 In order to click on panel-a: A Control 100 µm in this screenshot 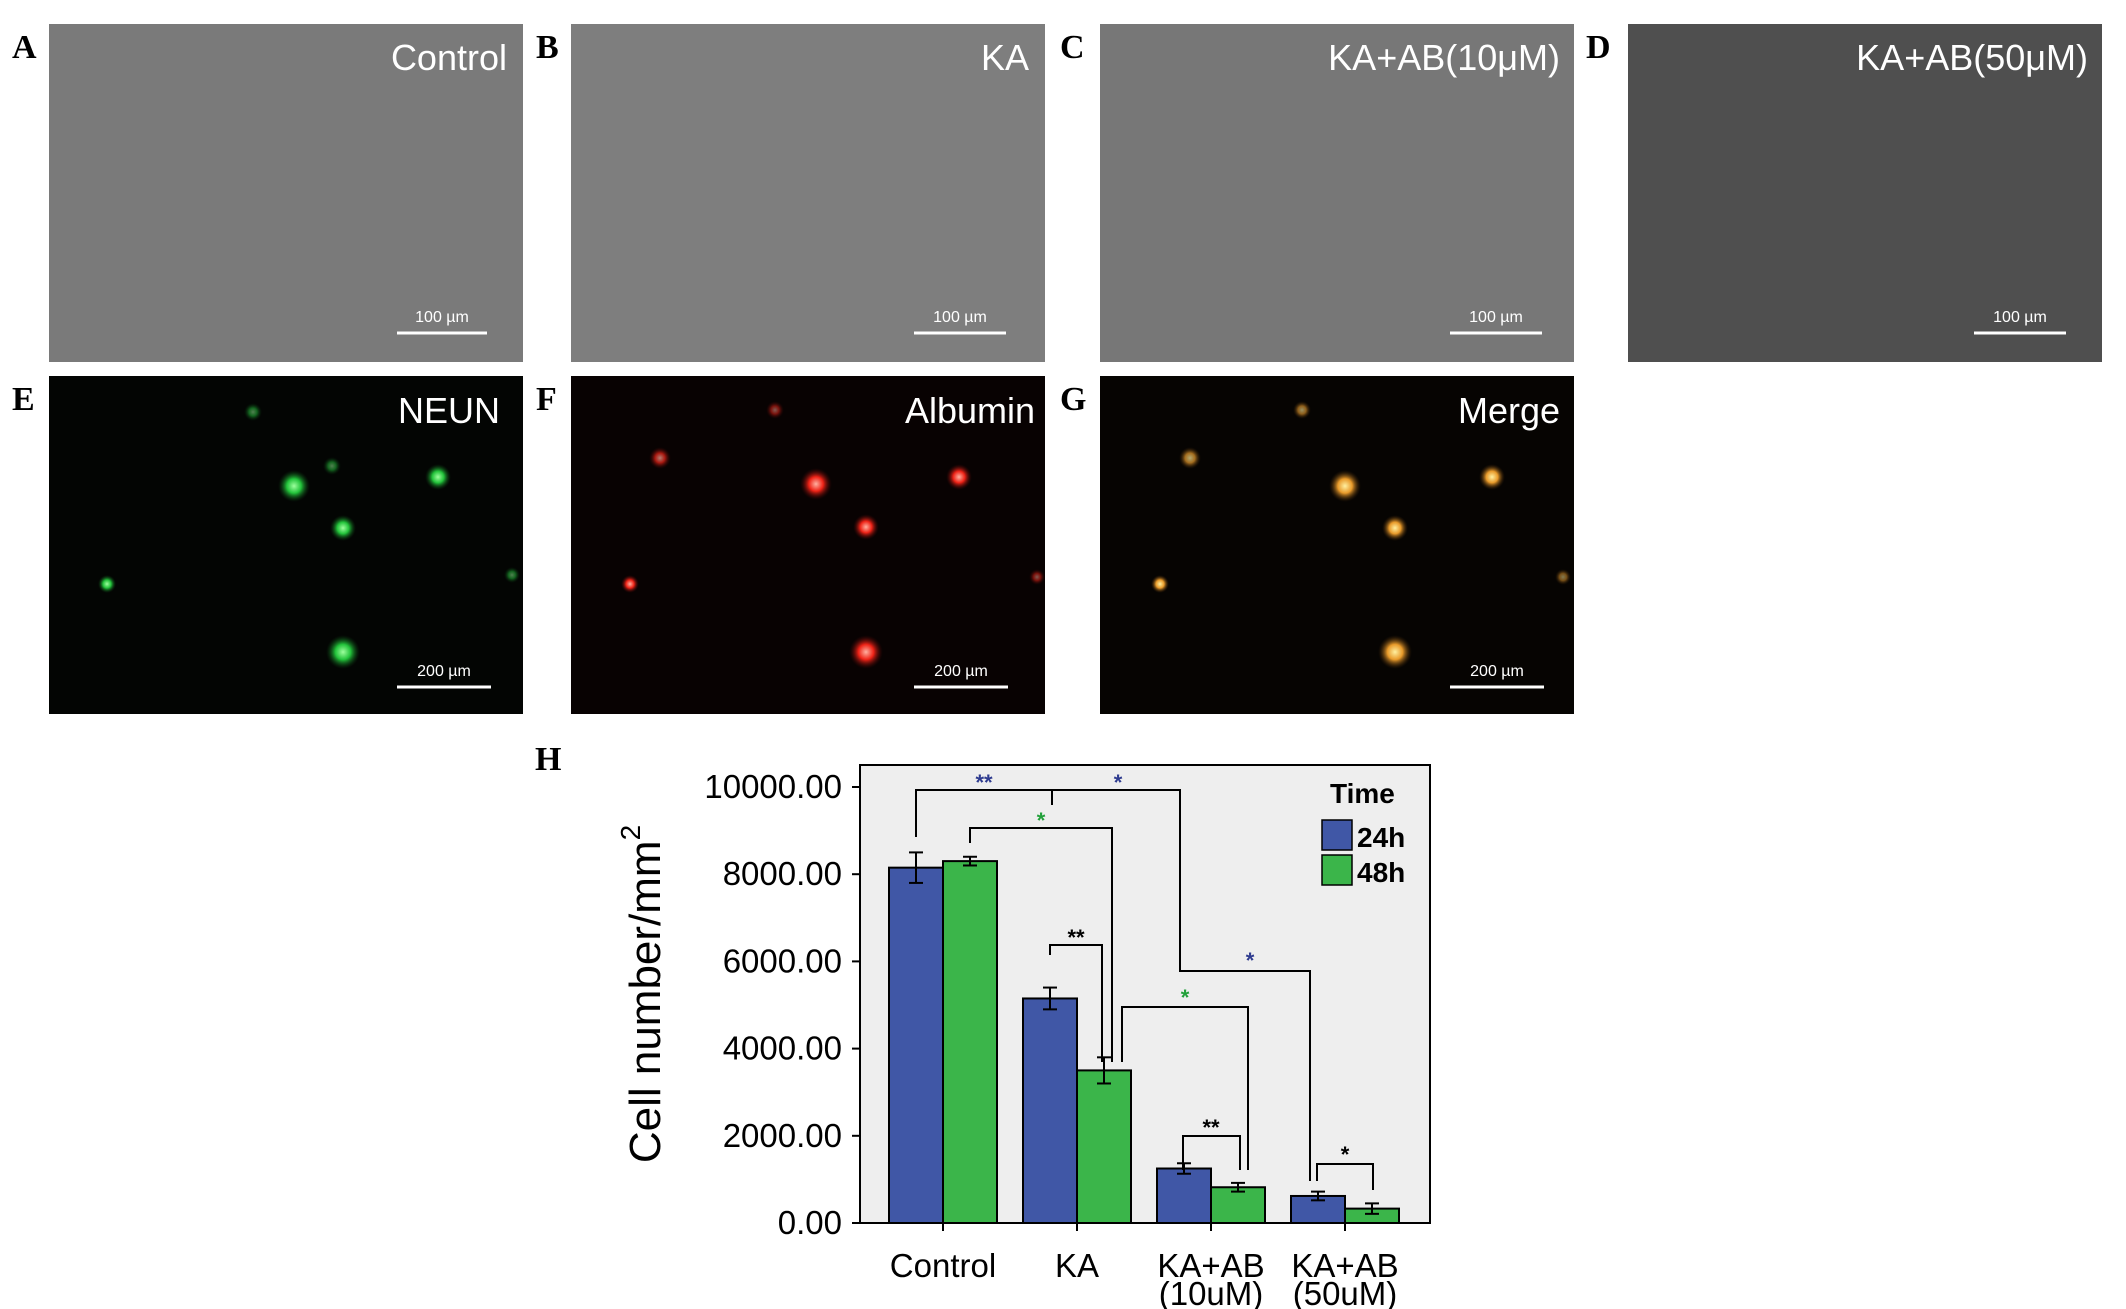, I will do `click(267, 193)`.